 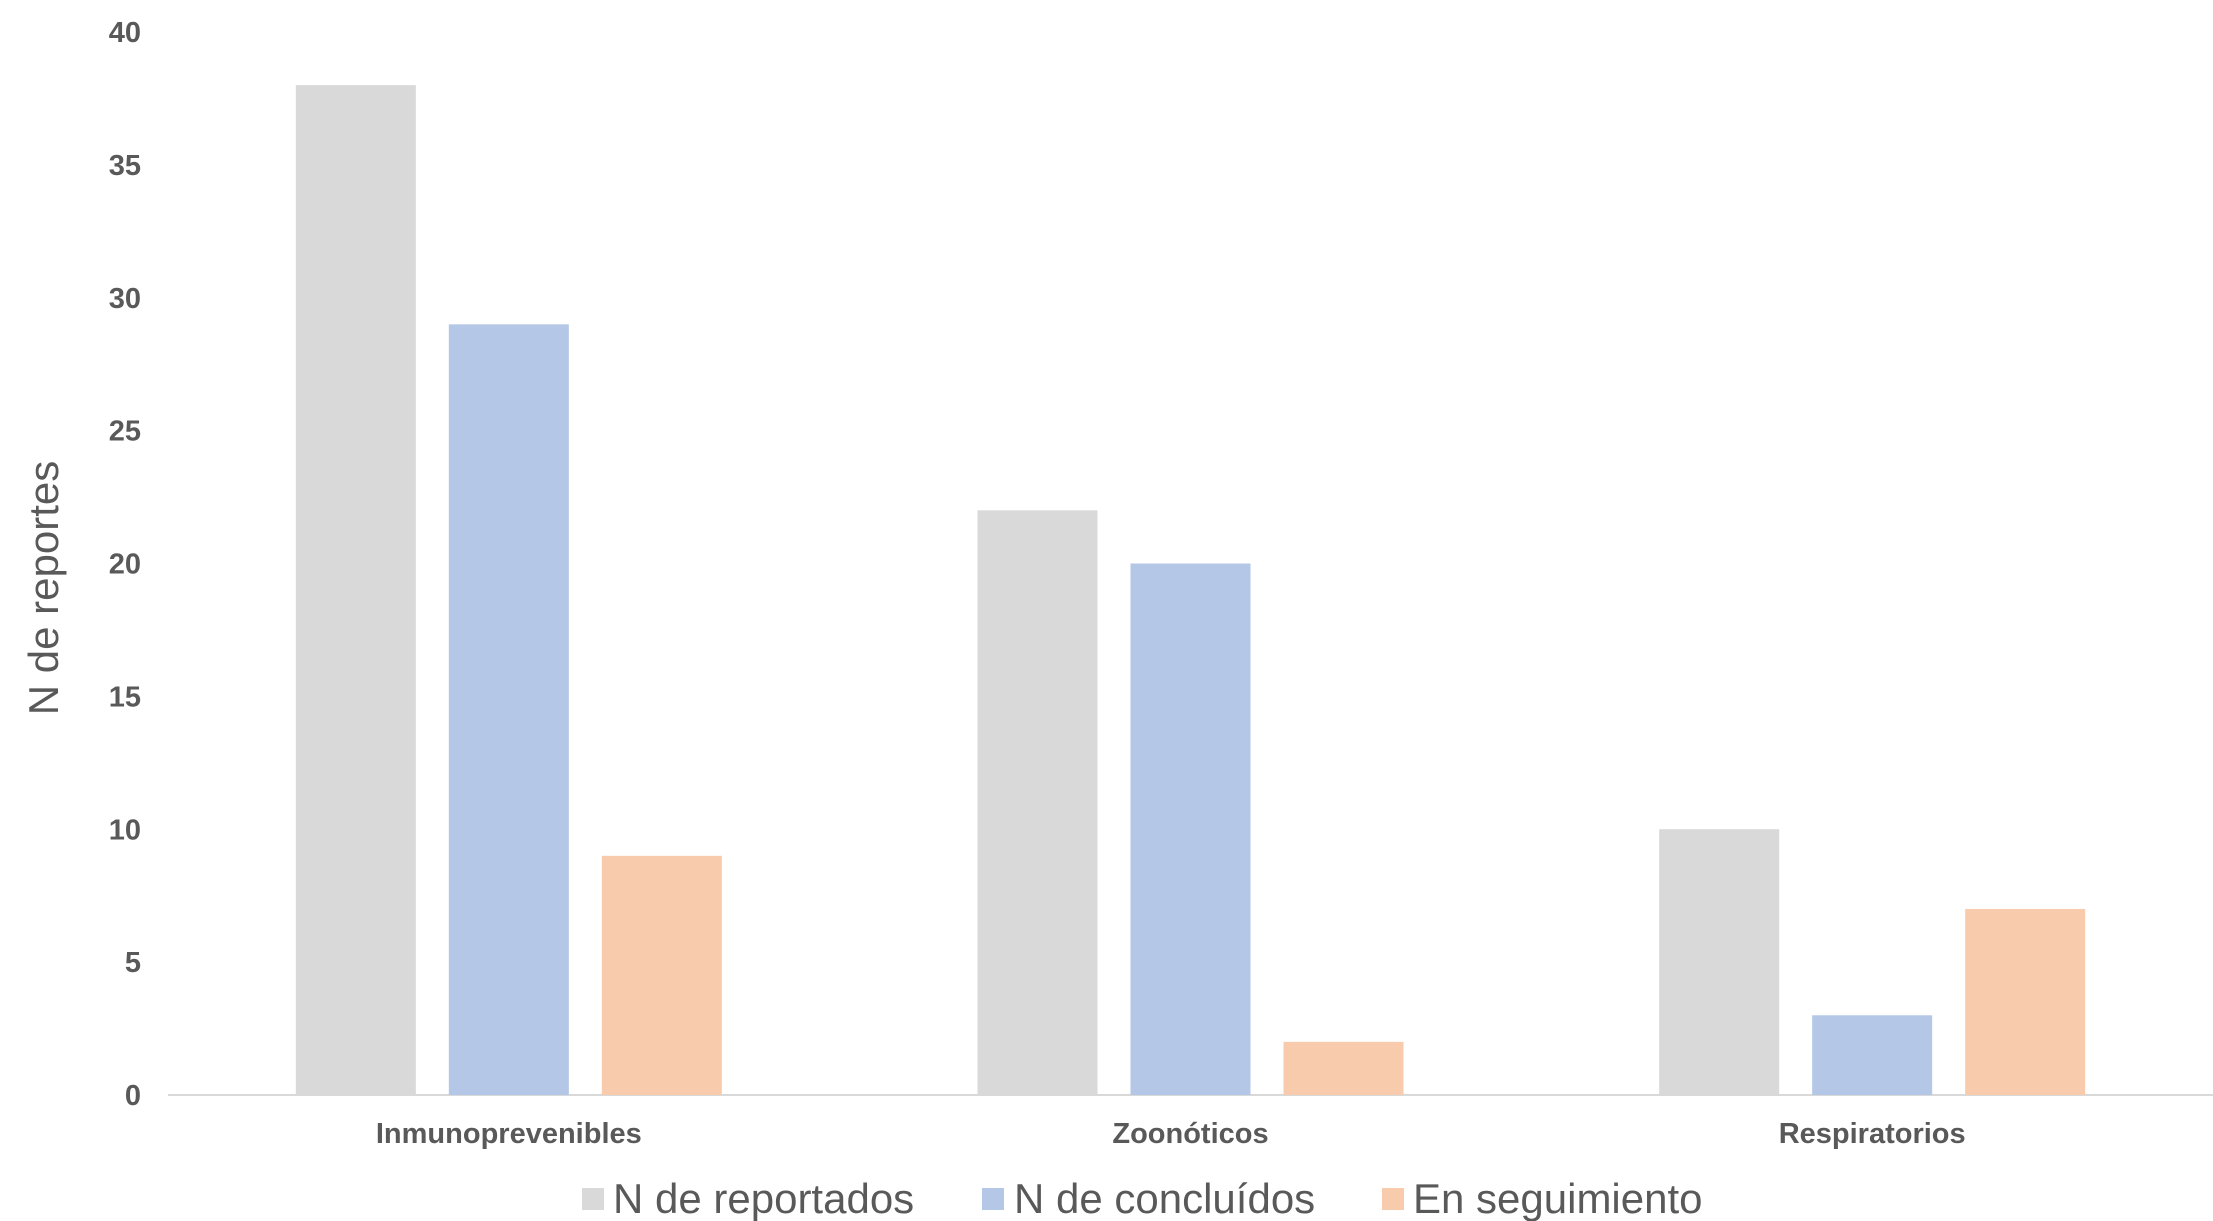 I want to click on y-tick-label: 10, so click(x=125, y=830).